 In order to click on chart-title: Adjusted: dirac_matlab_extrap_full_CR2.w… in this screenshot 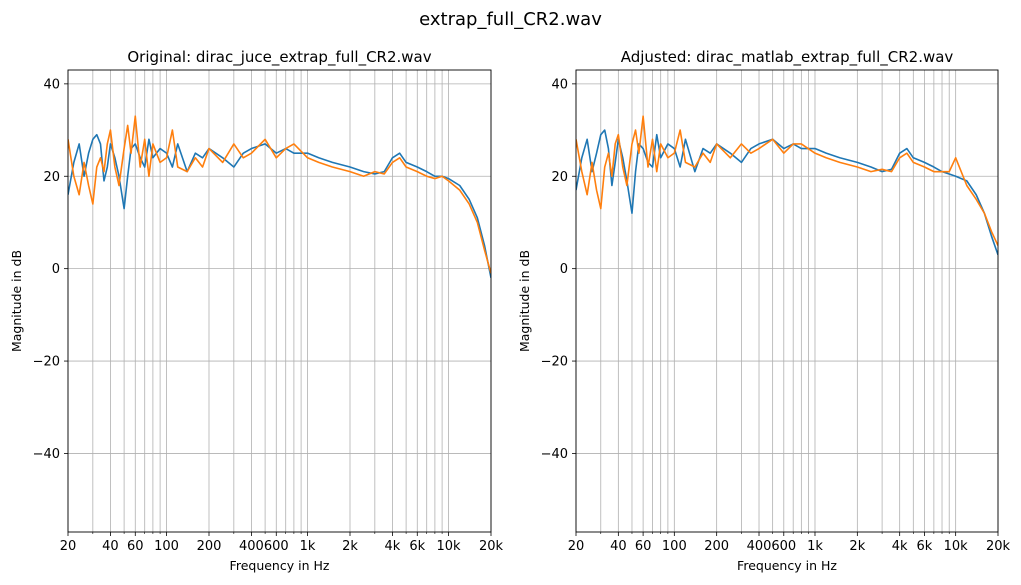, I will do `click(787, 57)`.